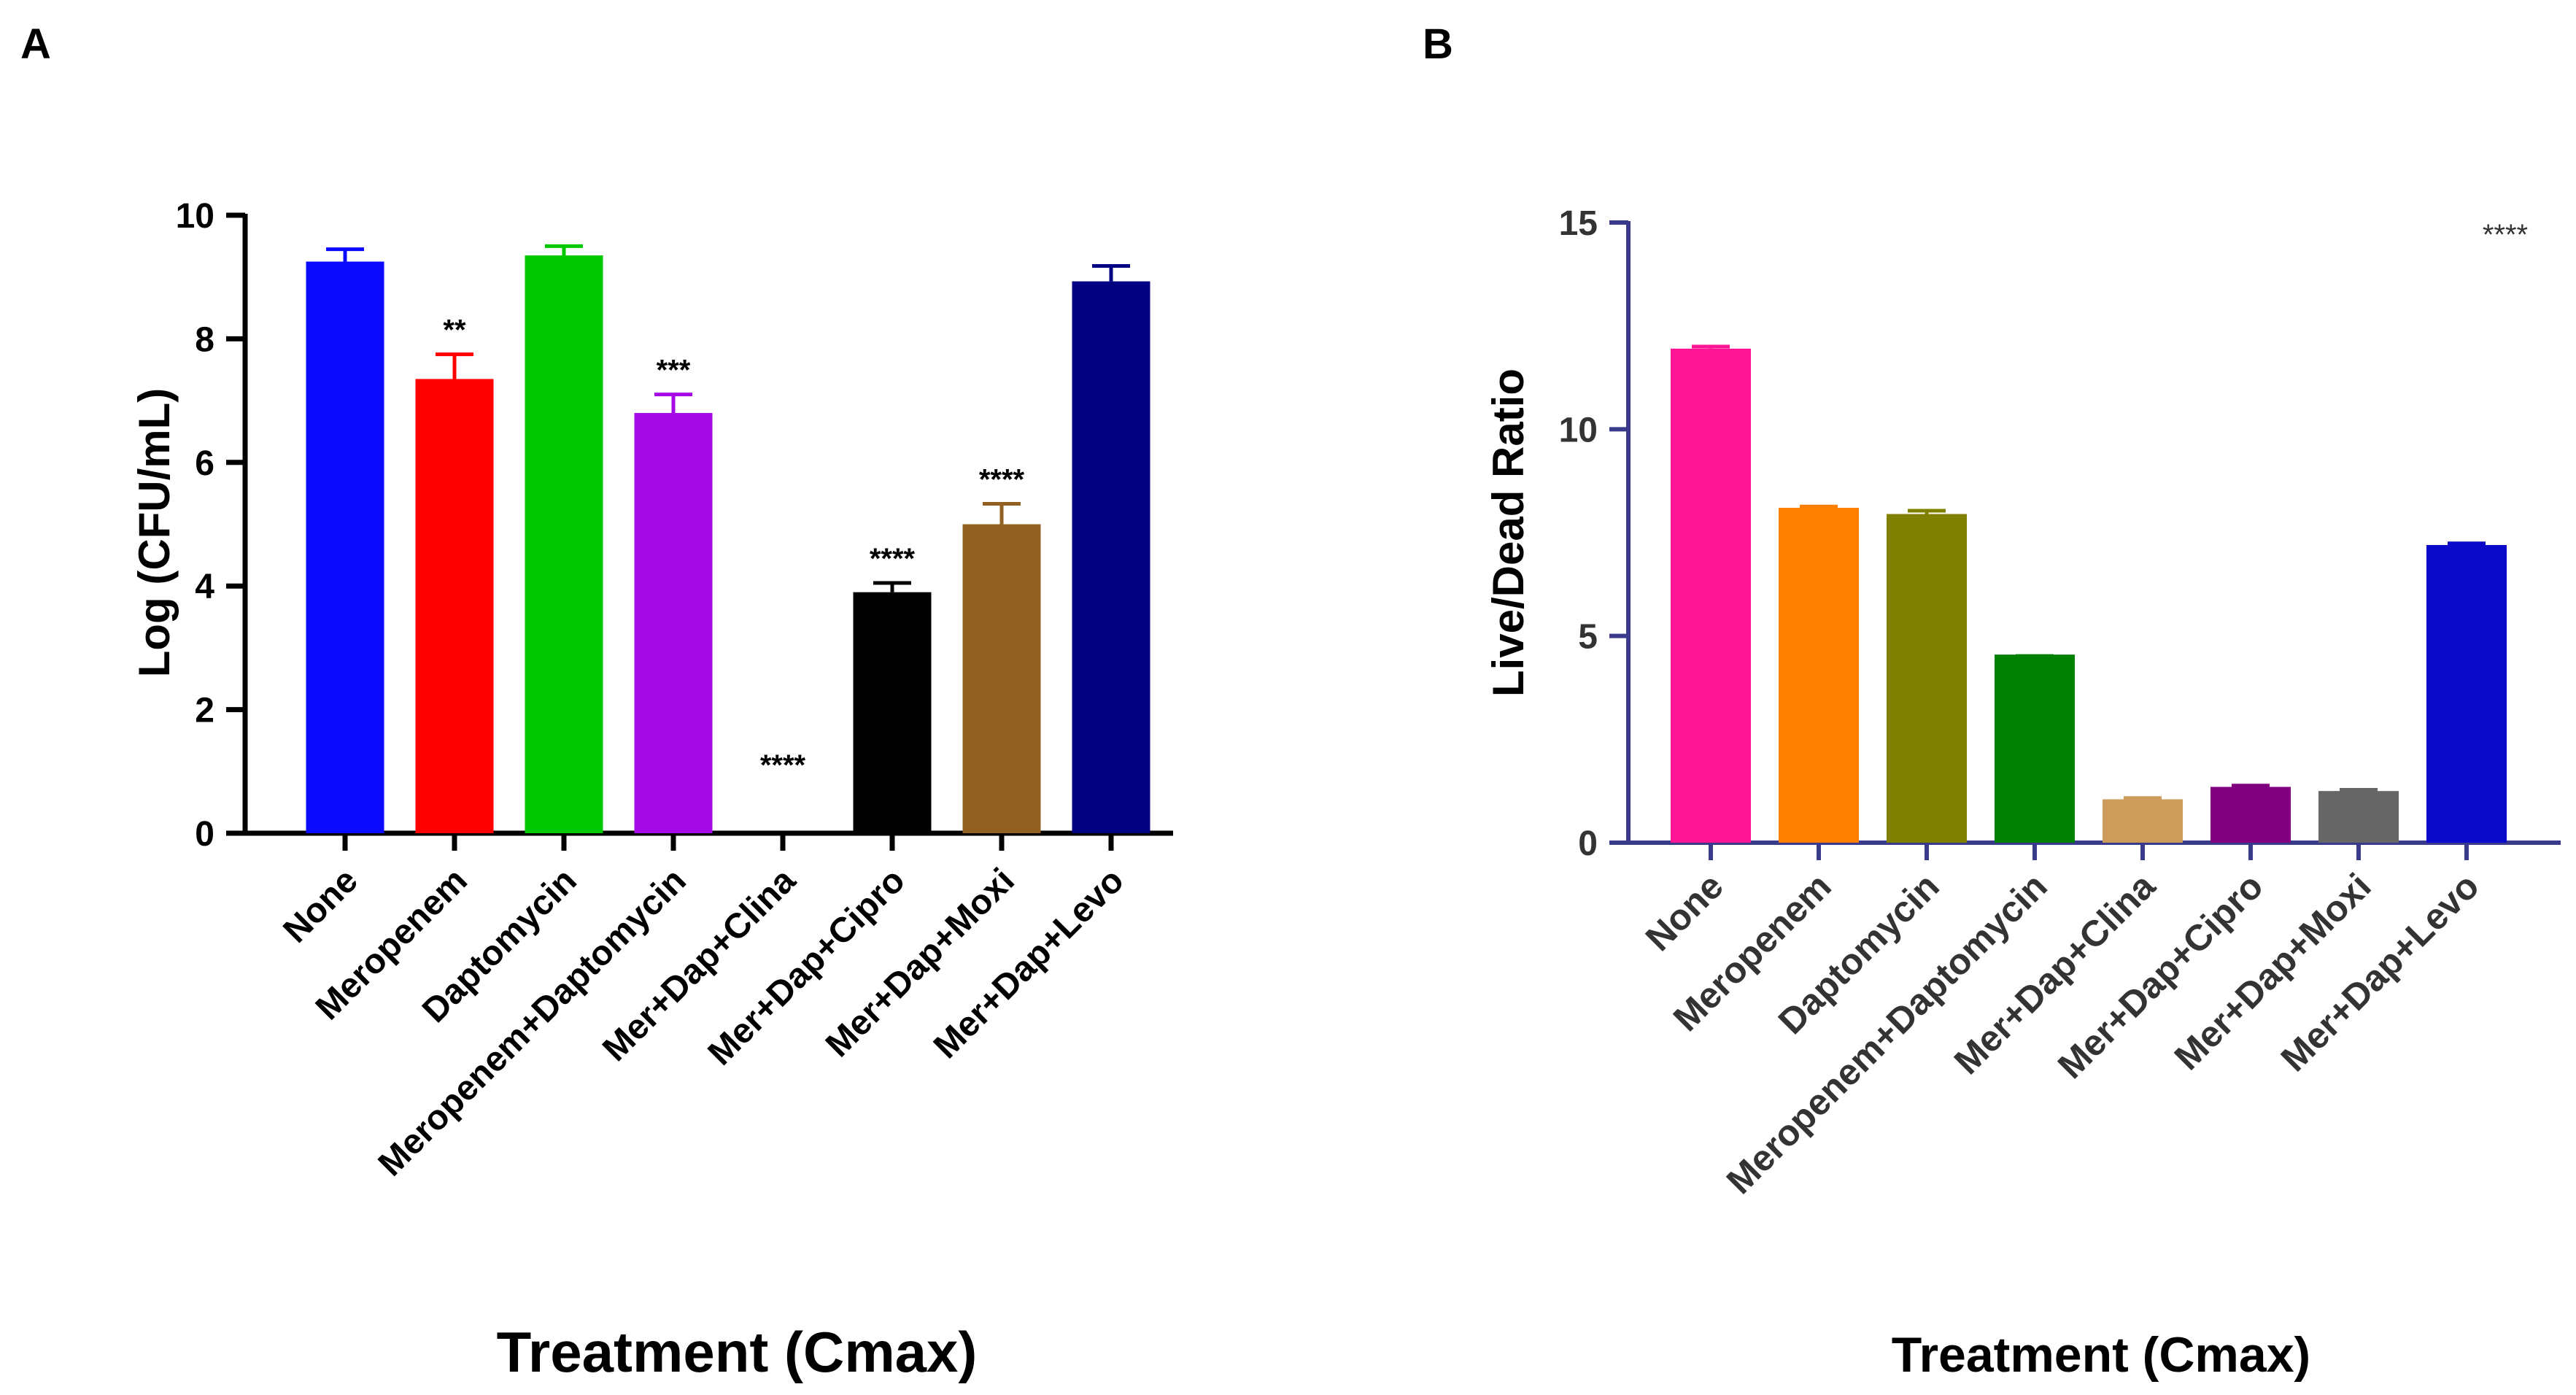  I want to click on significance-label: ***, so click(674, 371).